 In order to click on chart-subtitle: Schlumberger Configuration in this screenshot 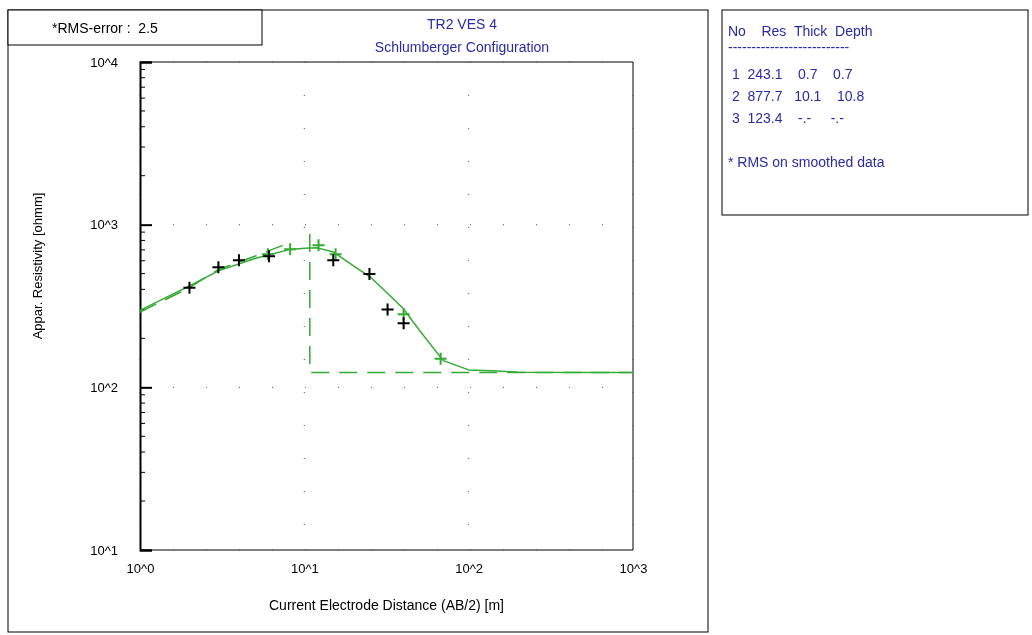, I will do `click(462, 47)`.